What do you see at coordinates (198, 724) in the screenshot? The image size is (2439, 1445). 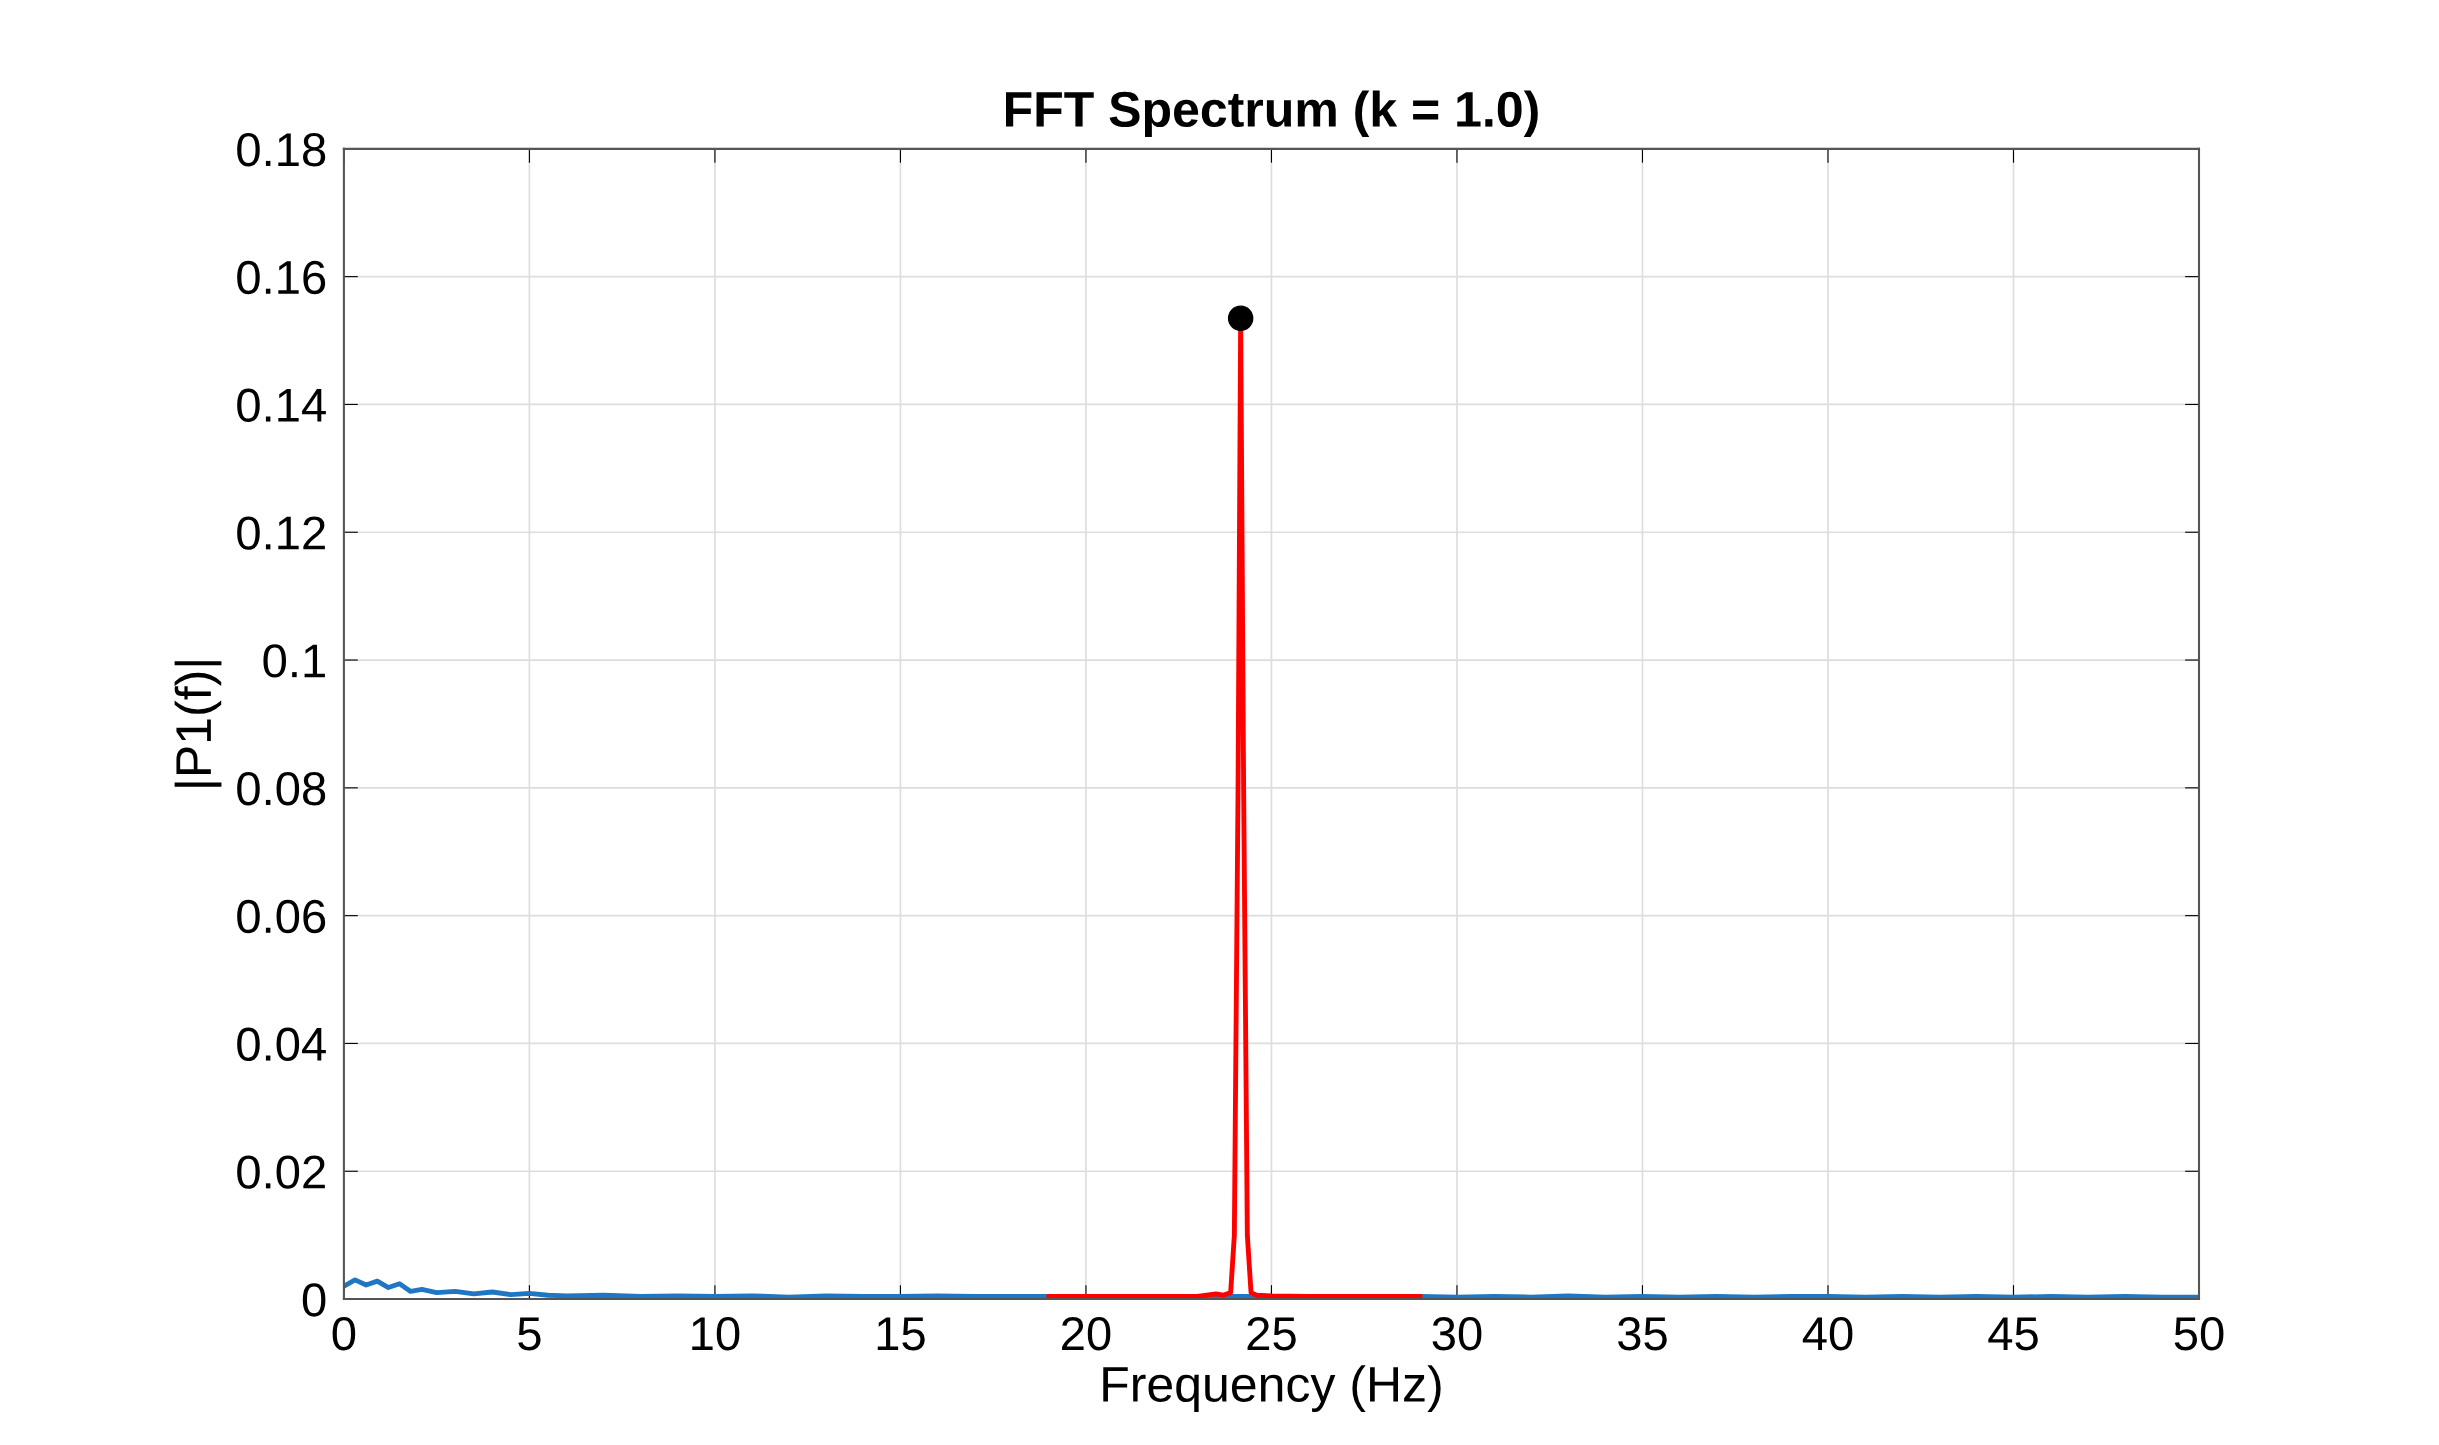 I see `y-axis-title: |P1(f)|` at bounding box center [198, 724].